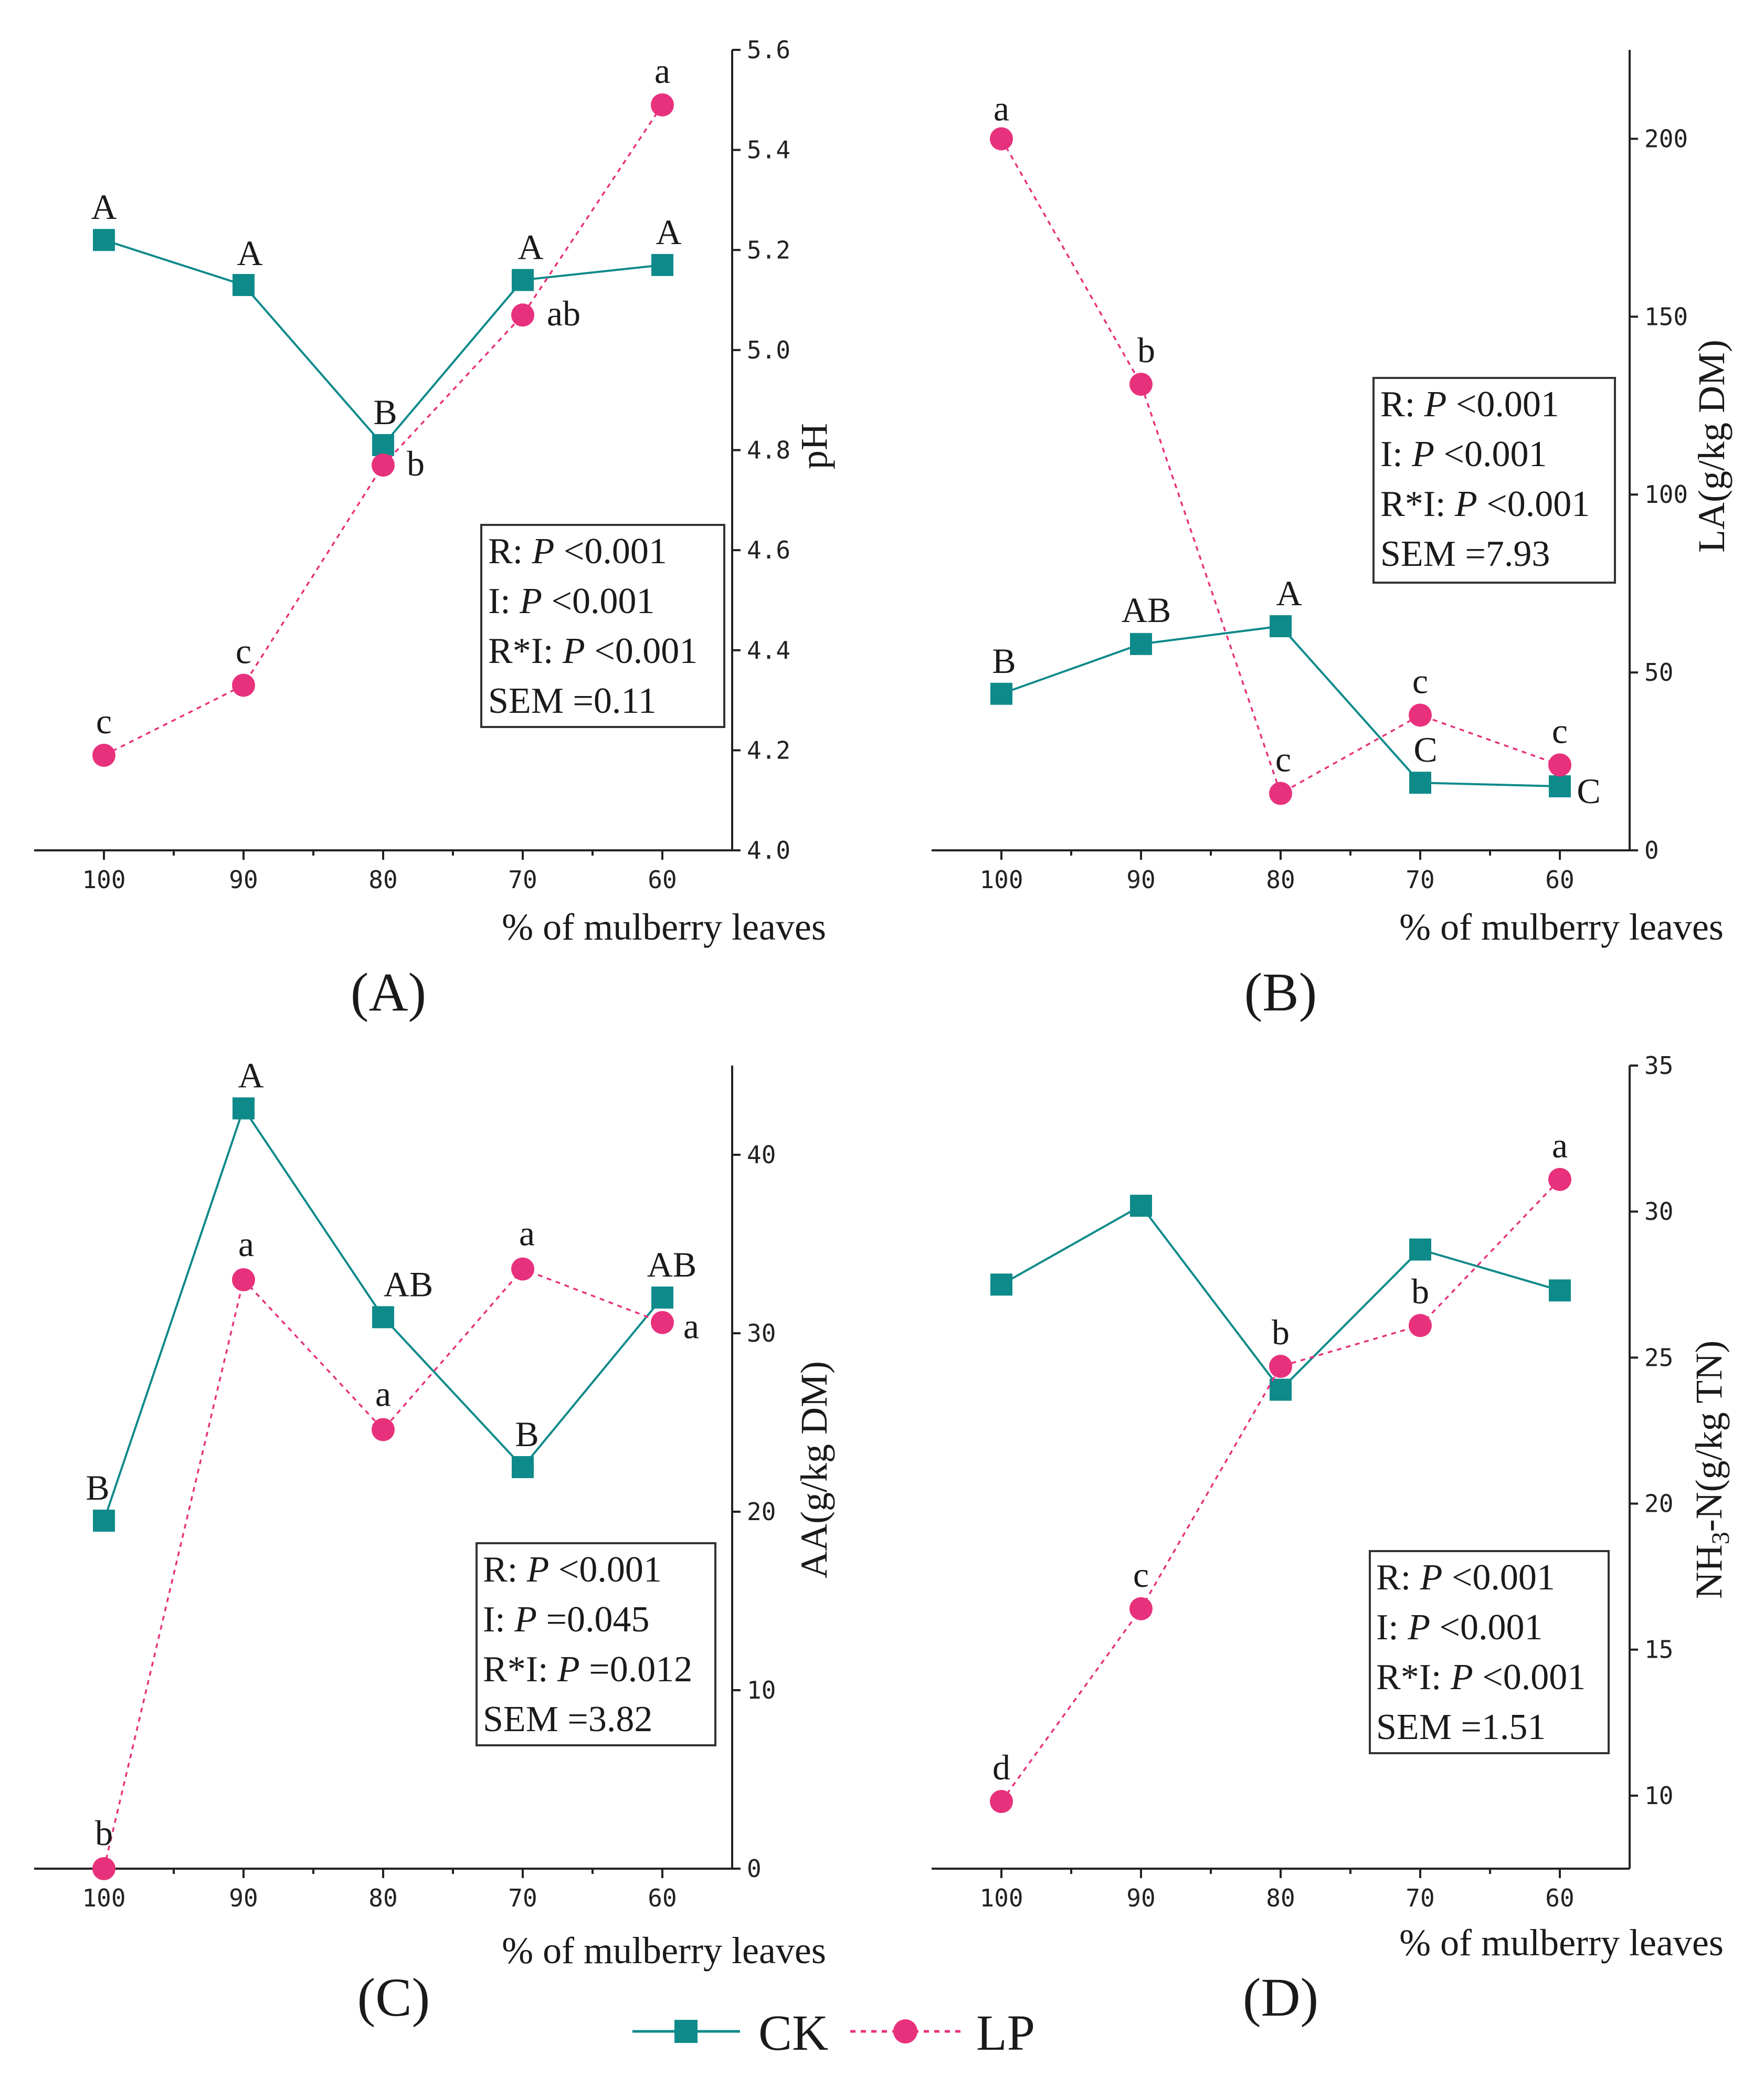 This screenshot has height=2076, width=1764. Describe the element at coordinates (388, 993) in the screenshot. I see `panel-a-label: (A)` at that location.